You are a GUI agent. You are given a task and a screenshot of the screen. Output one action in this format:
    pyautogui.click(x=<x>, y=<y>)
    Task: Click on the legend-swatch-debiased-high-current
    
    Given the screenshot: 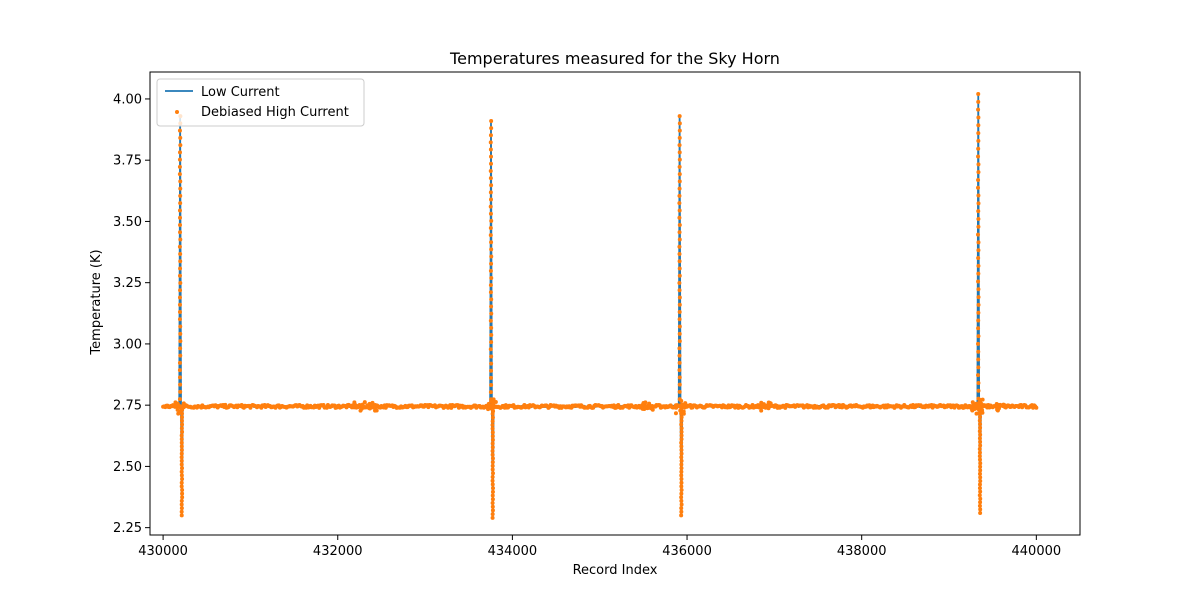 What is the action you would take?
    pyautogui.click(x=177, y=112)
    